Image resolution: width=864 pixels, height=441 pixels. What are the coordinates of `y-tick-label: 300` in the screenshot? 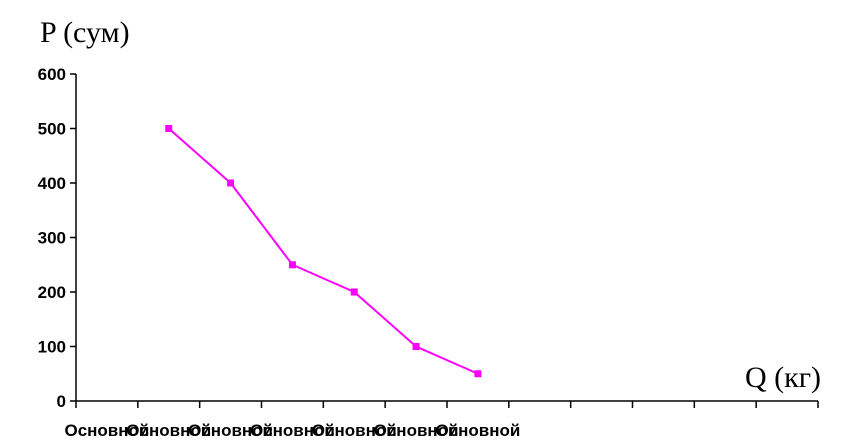 It's located at (52, 238).